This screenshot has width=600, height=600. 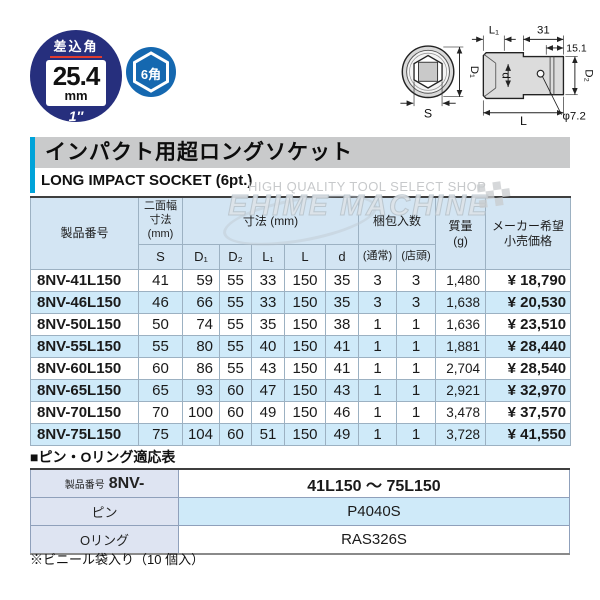 I want to click on spec-cell: 47, so click(x=268, y=390).